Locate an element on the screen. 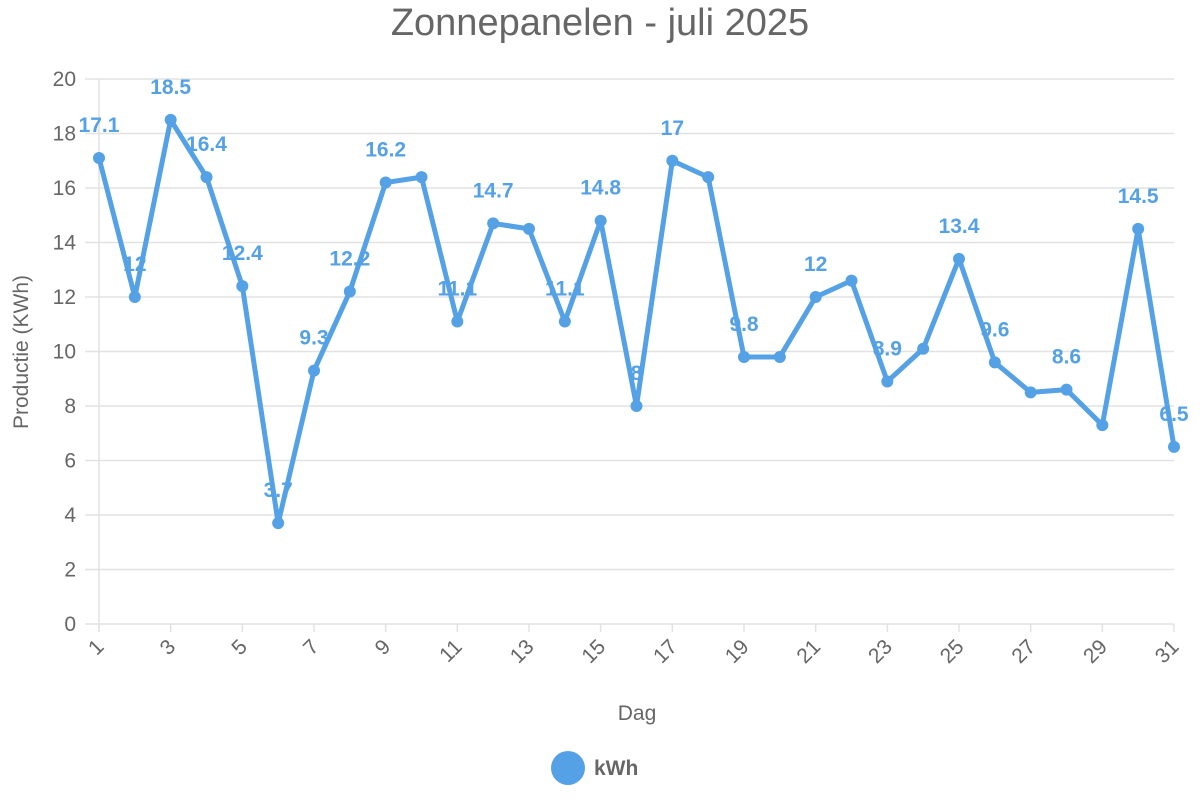  data-label: 8.9 is located at coordinates (887, 348).